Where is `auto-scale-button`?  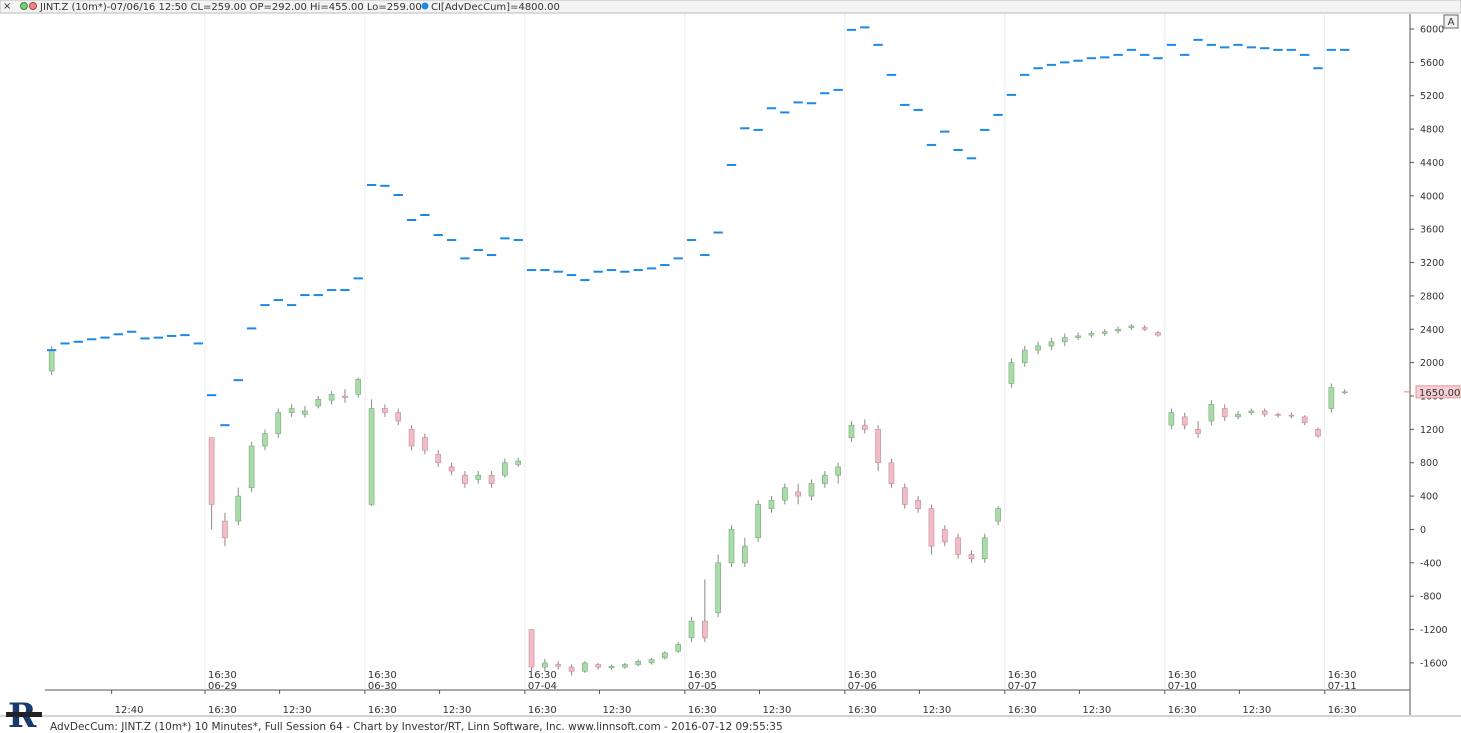 auto-scale-button is located at coordinates (1451, 21).